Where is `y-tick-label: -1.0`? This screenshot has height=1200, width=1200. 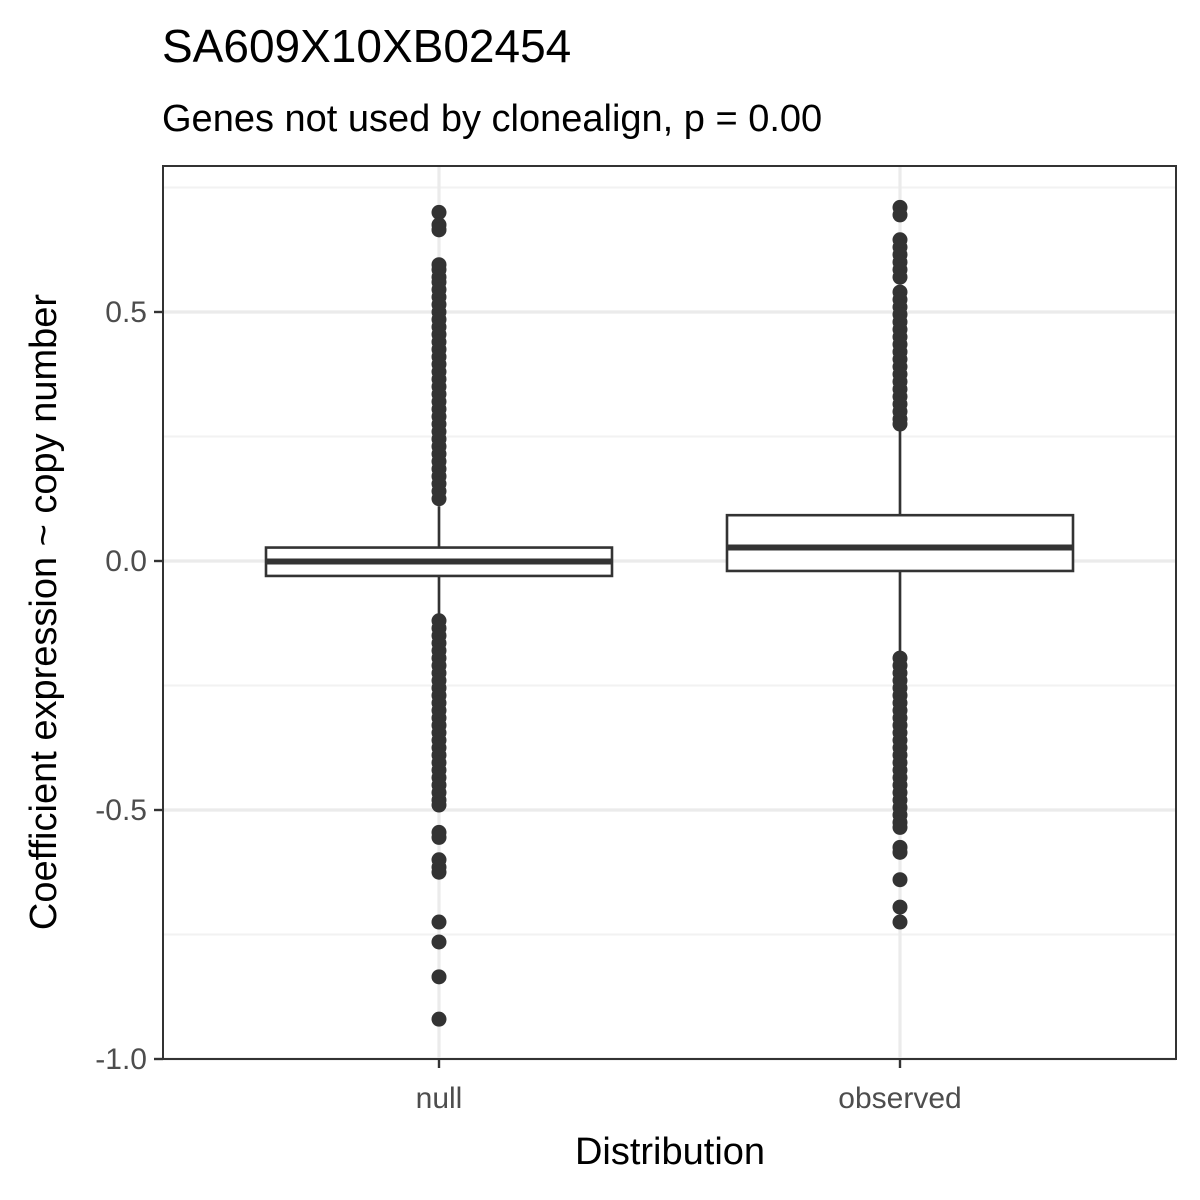
y-tick-label: -1.0 is located at coordinates (121, 1059).